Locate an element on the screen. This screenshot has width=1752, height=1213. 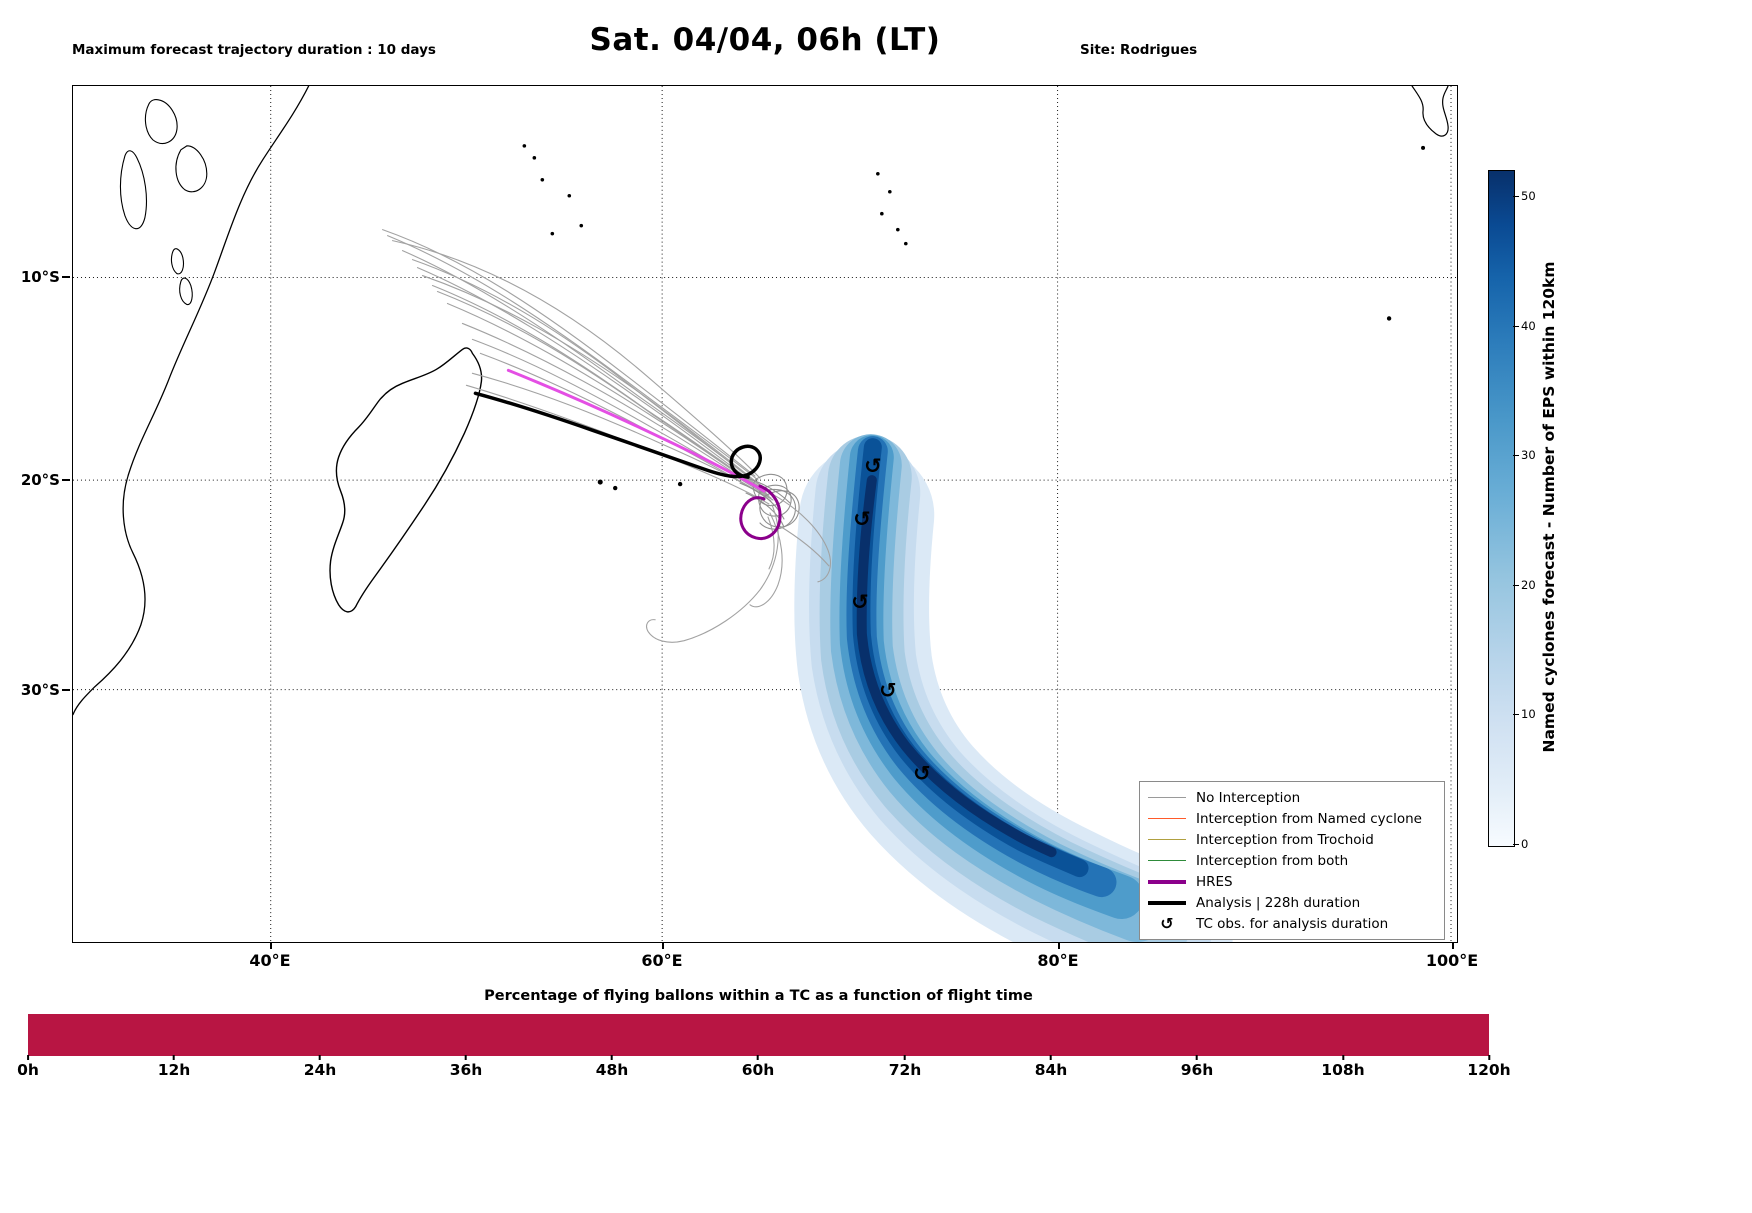
bottom-tick-72h: 72h is located at coordinates (905, 1070).